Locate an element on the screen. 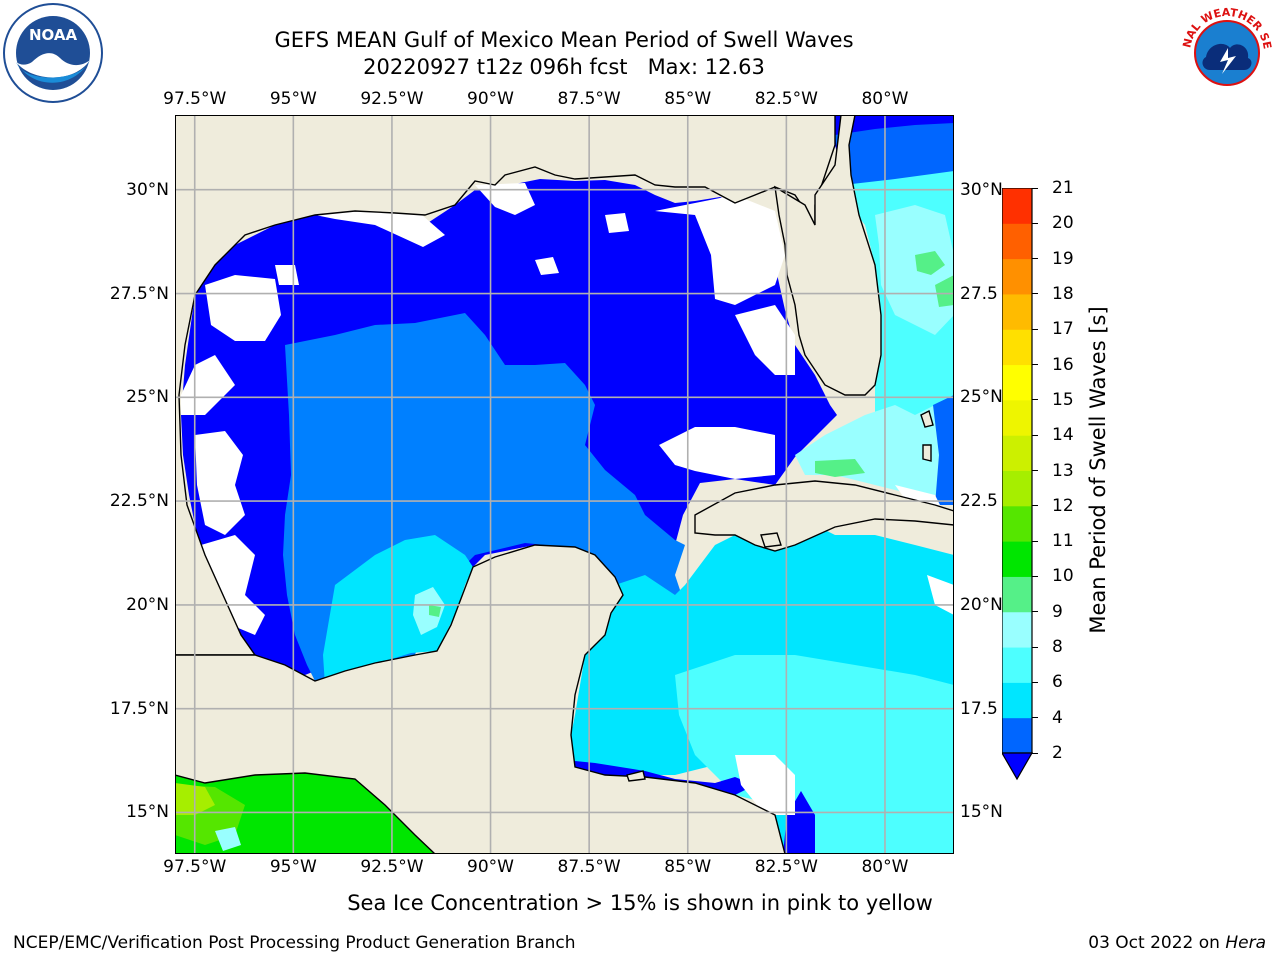 The height and width of the screenshot is (960, 1280). lat-tick-label-left: 25°N is located at coordinates (147, 397).